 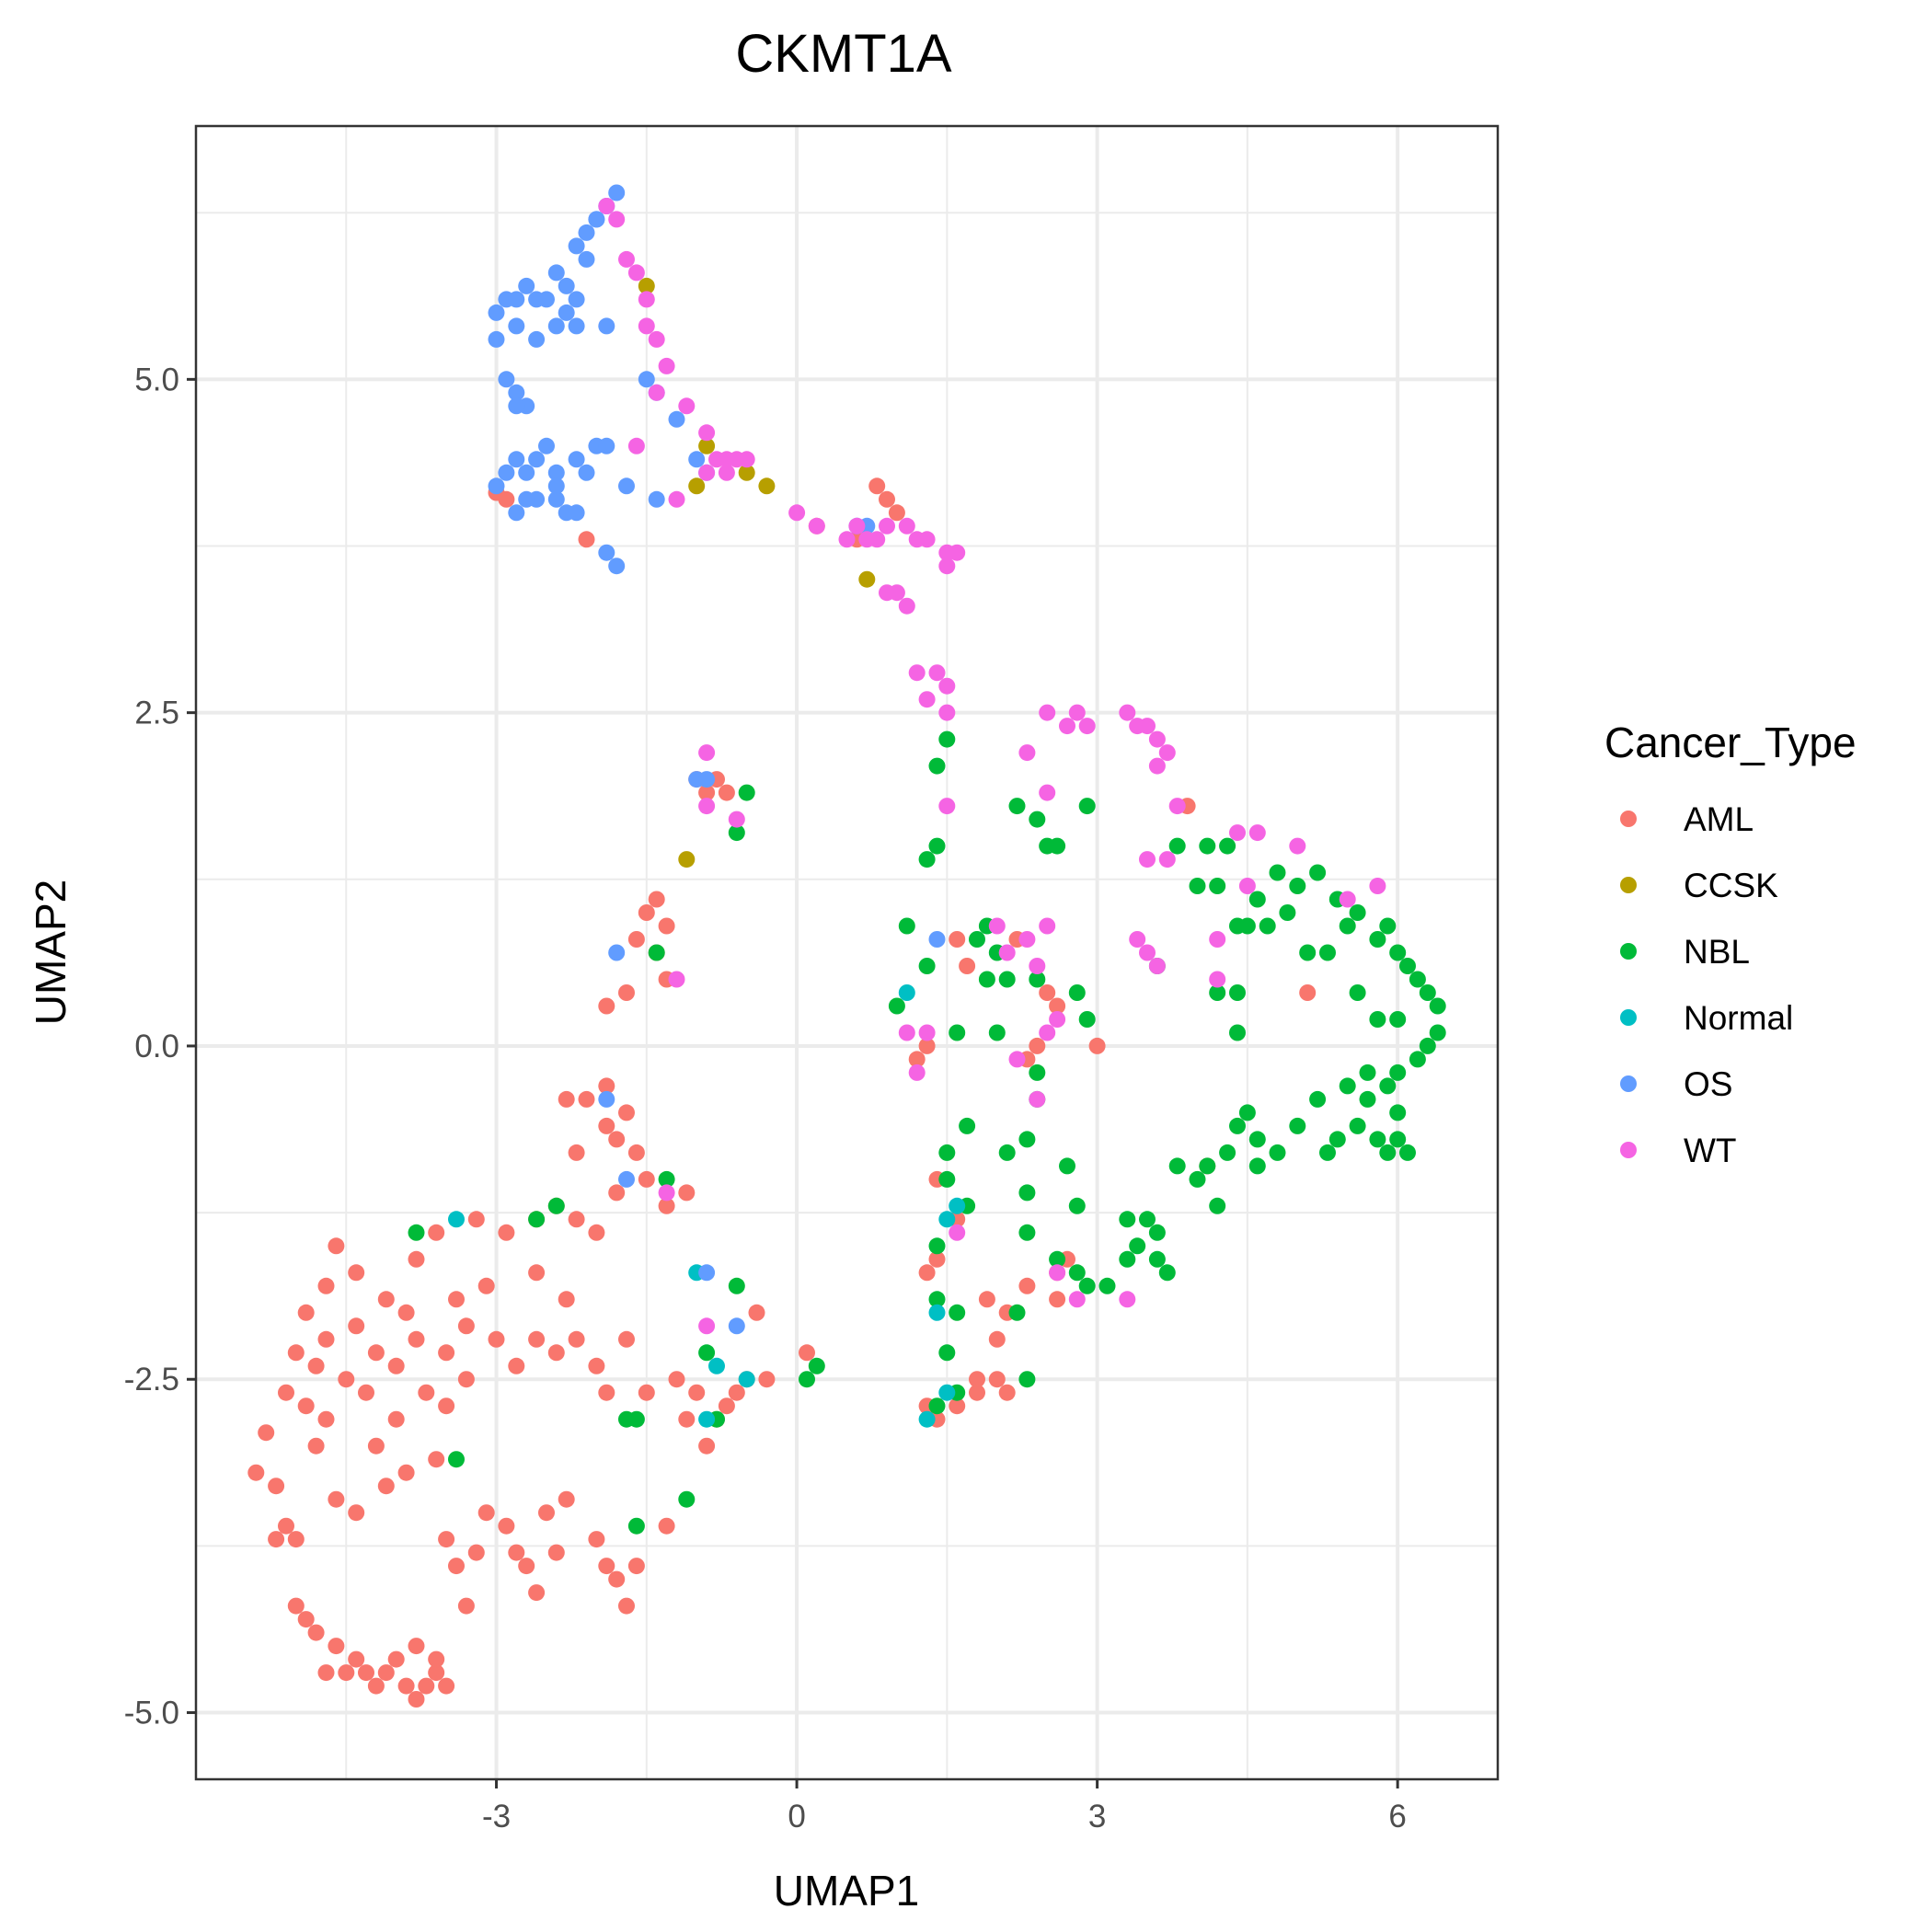 What do you see at coordinates (1628, 1150) in the screenshot?
I see `legend-key-dot` at bounding box center [1628, 1150].